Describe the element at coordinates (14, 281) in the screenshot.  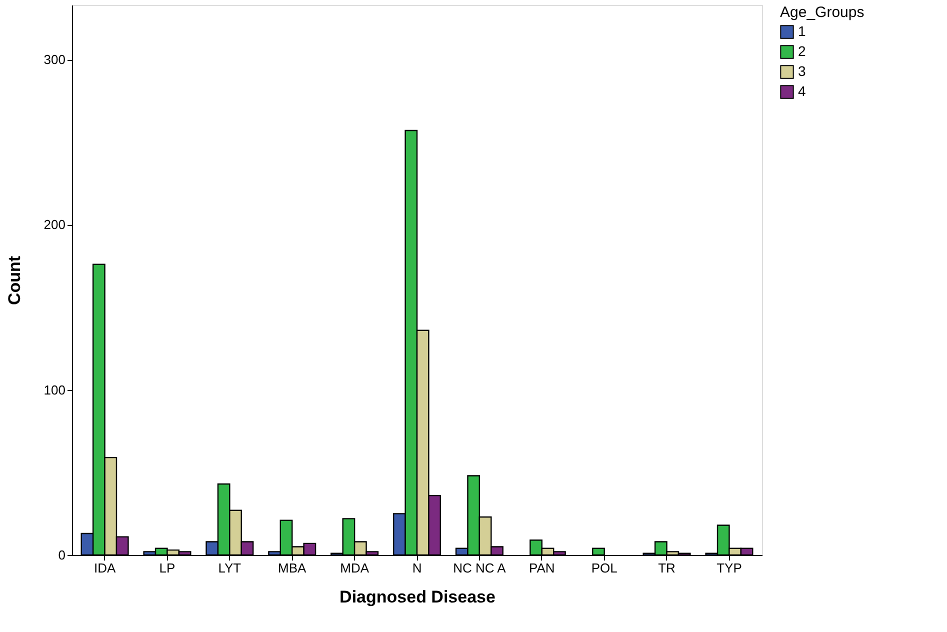
I see `y-axis-title: Count` at that location.